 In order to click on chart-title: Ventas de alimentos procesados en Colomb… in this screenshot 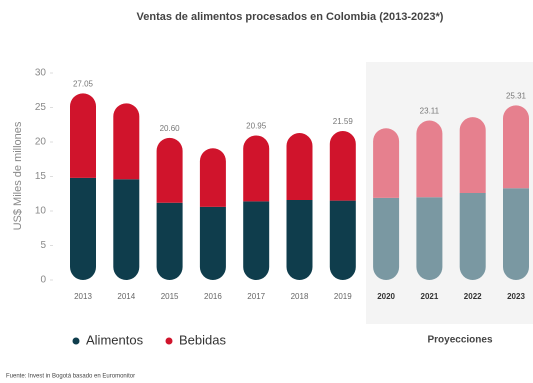, I will do `click(290, 17)`.